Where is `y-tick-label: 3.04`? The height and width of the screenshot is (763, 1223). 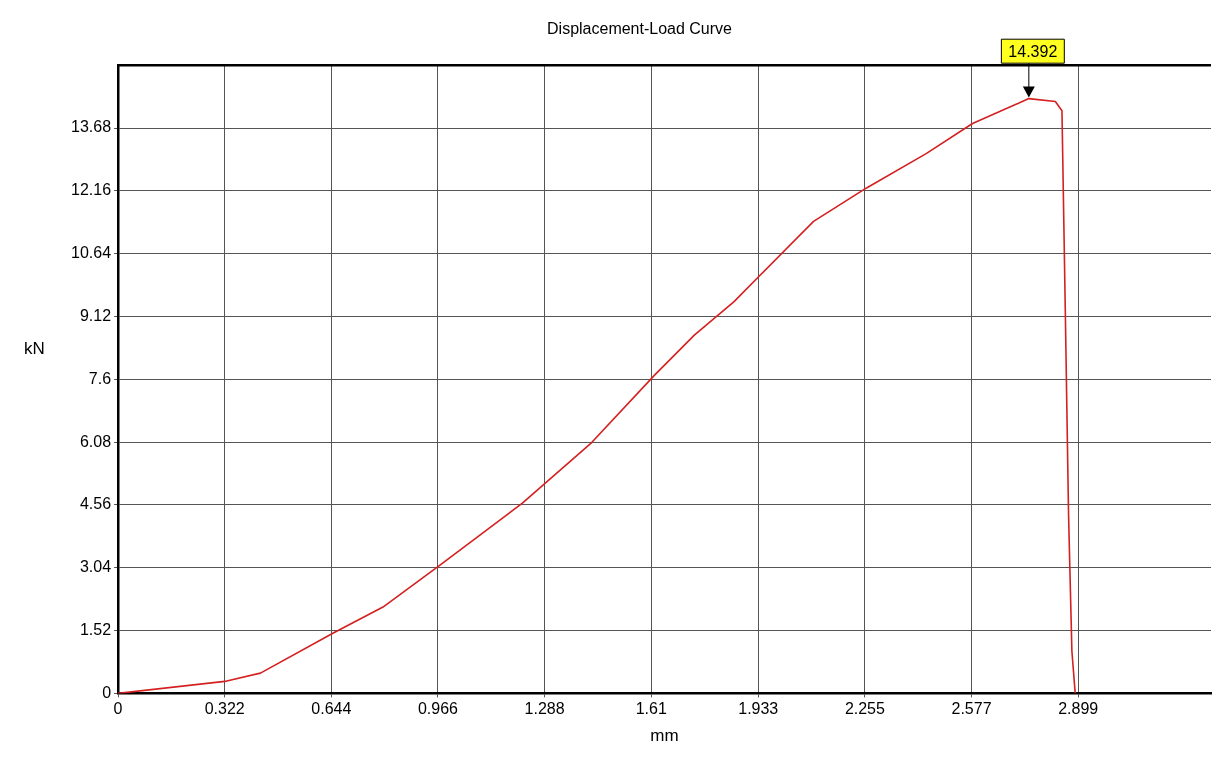
y-tick-label: 3.04 is located at coordinates (95, 567).